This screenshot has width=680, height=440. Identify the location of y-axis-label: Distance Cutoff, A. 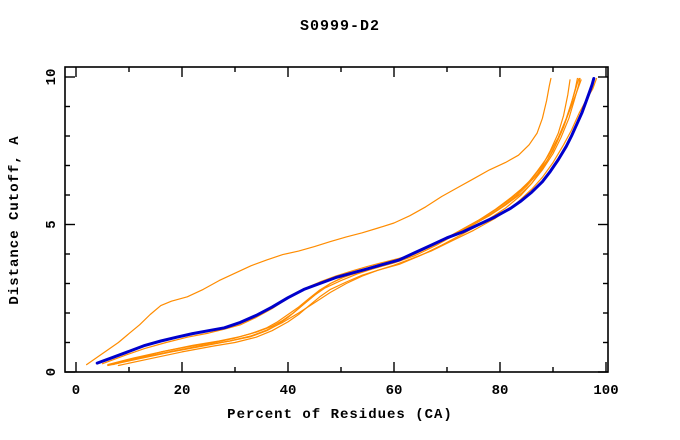
(15, 219).